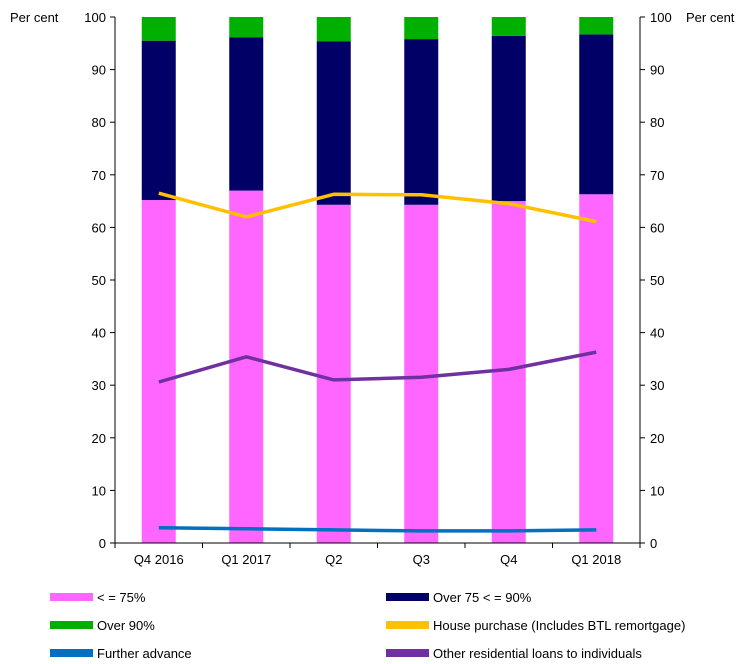 The height and width of the screenshot is (664, 746). What do you see at coordinates (246, 366) in the screenshot?
I see `bar-75-q1-2017` at bounding box center [246, 366].